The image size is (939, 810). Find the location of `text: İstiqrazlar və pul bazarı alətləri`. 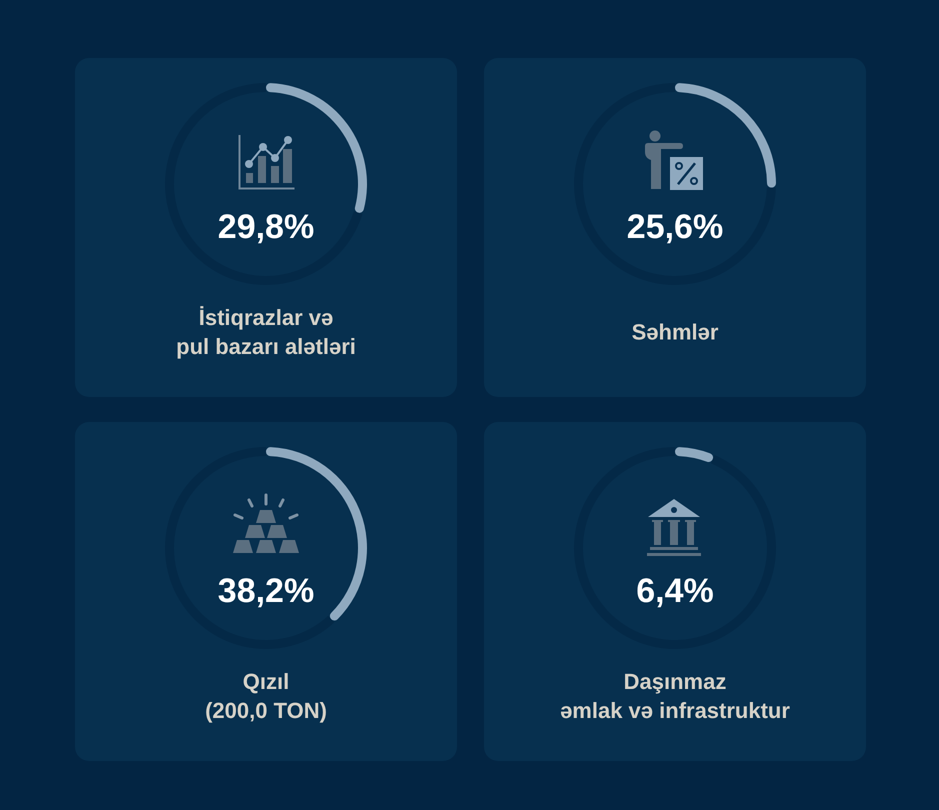

text: İstiqrazlar və pul bazarı alətləri is located at coordinates (266, 332).